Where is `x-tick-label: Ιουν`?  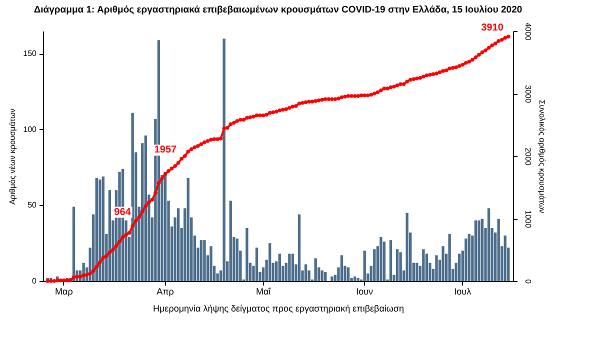
x-tick-label: Ιουν is located at coordinates (365, 291).